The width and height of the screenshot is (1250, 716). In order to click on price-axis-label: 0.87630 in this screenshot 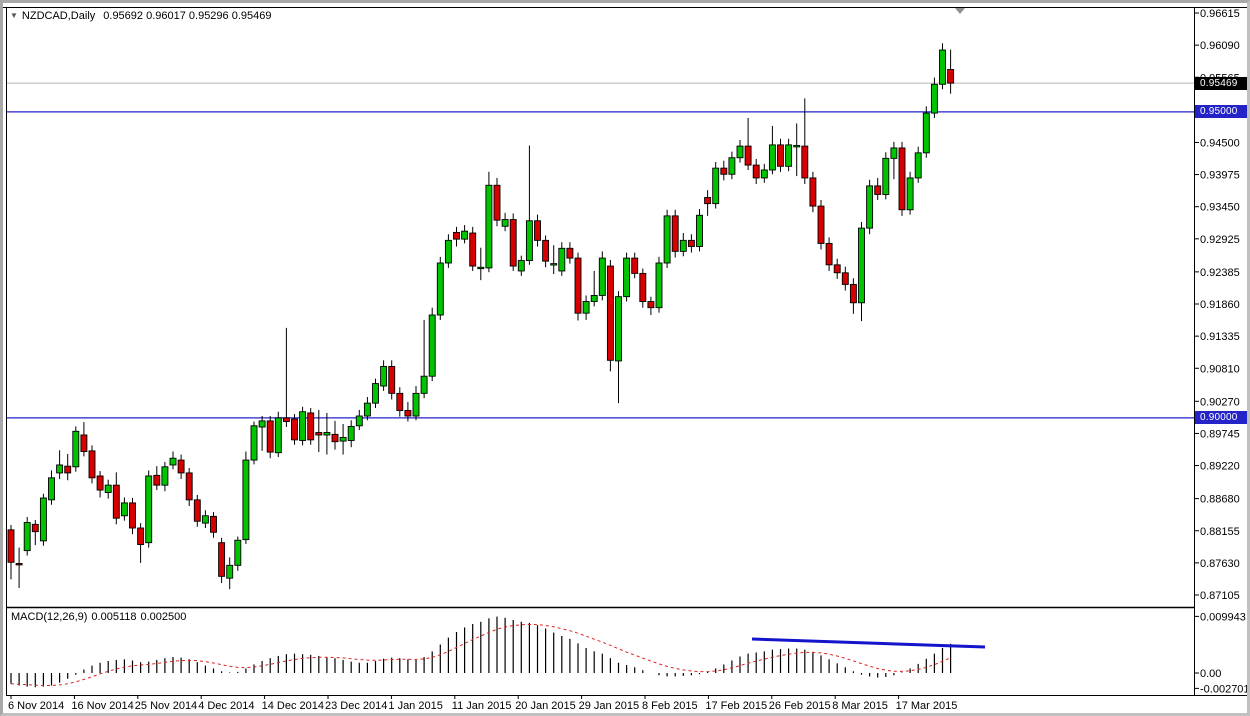, I will do `click(1220, 564)`.